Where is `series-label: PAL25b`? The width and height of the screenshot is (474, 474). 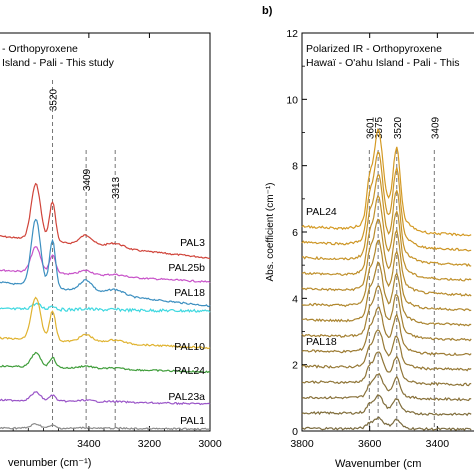 series-label: PAL25b is located at coordinates (186, 268).